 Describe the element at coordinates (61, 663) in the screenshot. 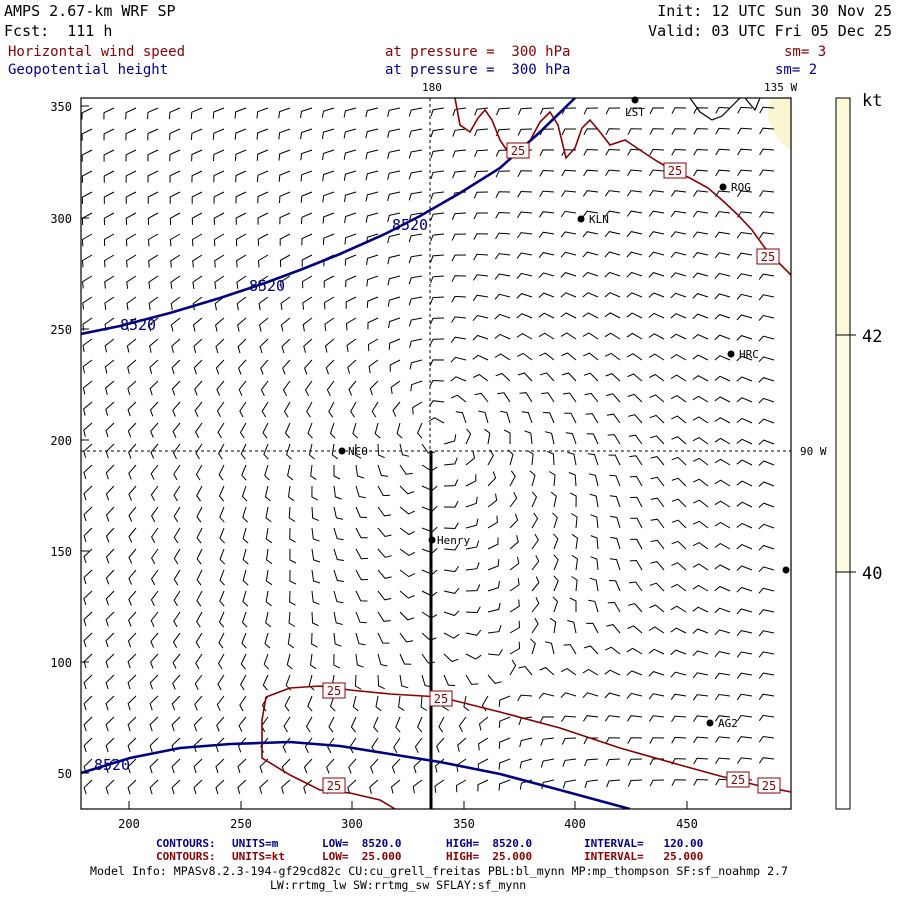

I see `y-tick-100: 100` at that location.